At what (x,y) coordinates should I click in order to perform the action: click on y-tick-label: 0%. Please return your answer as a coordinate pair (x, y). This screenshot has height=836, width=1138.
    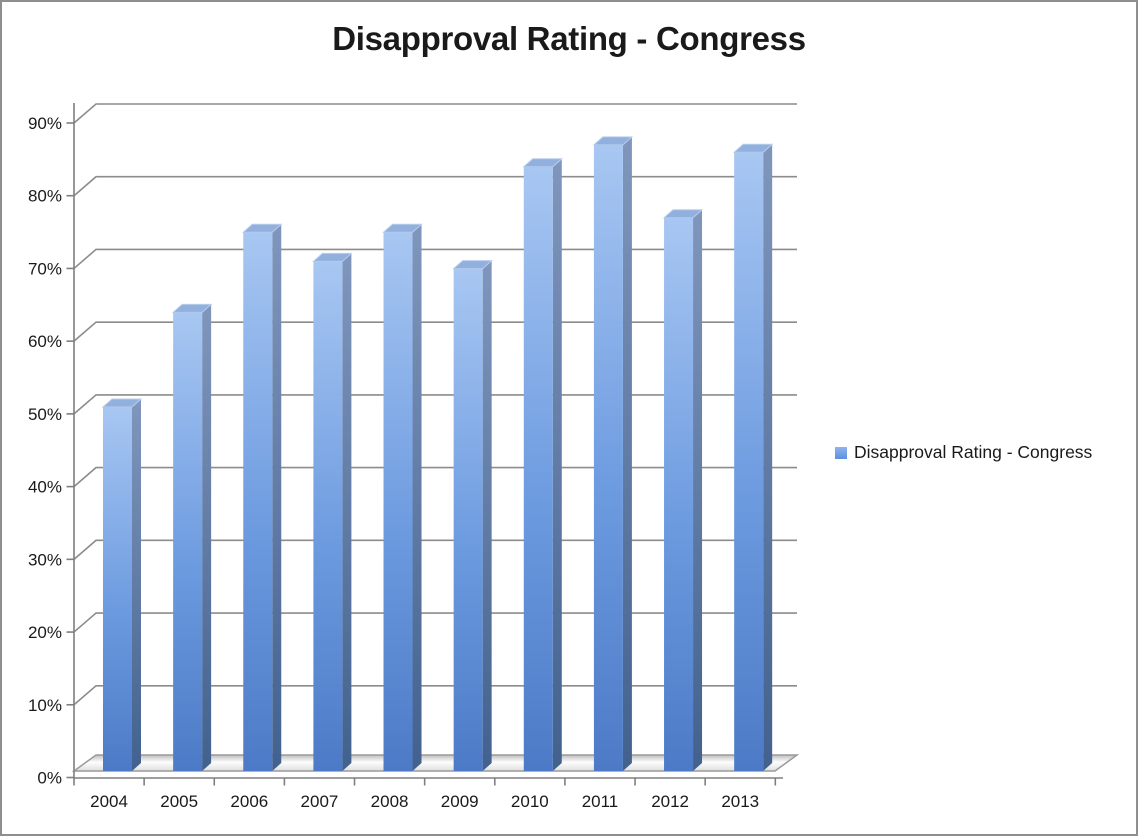
    Looking at the image, I should click on (49, 778).